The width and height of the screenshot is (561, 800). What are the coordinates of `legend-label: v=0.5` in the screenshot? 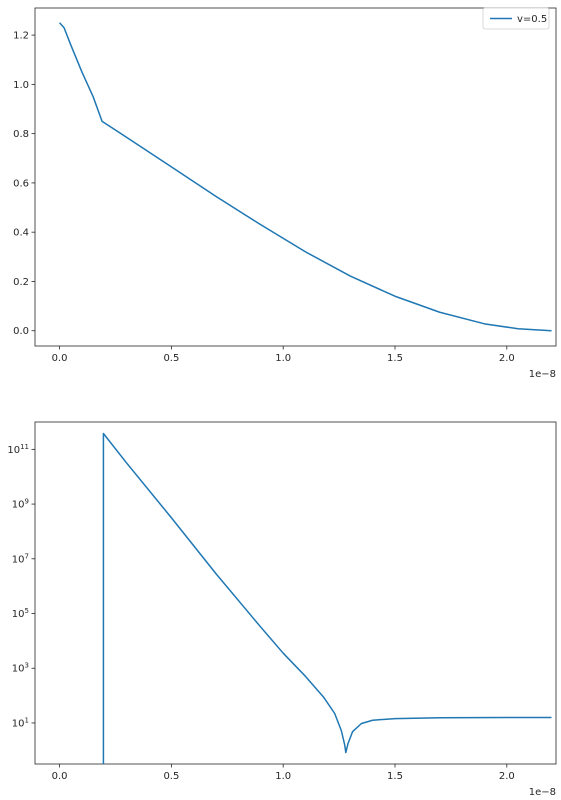 It's located at (532, 19).